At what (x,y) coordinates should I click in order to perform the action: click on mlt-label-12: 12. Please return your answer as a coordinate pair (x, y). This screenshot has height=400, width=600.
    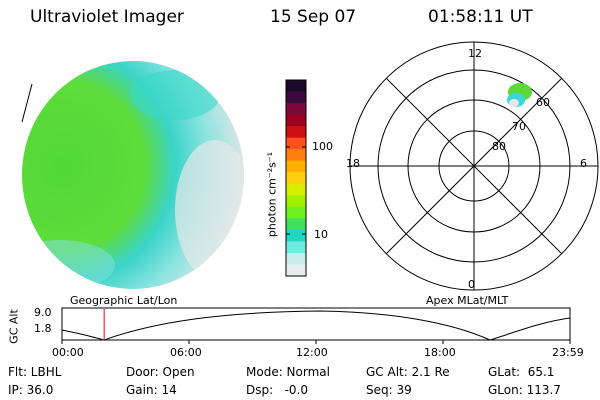
    Looking at the image, I should click on (475, 53).